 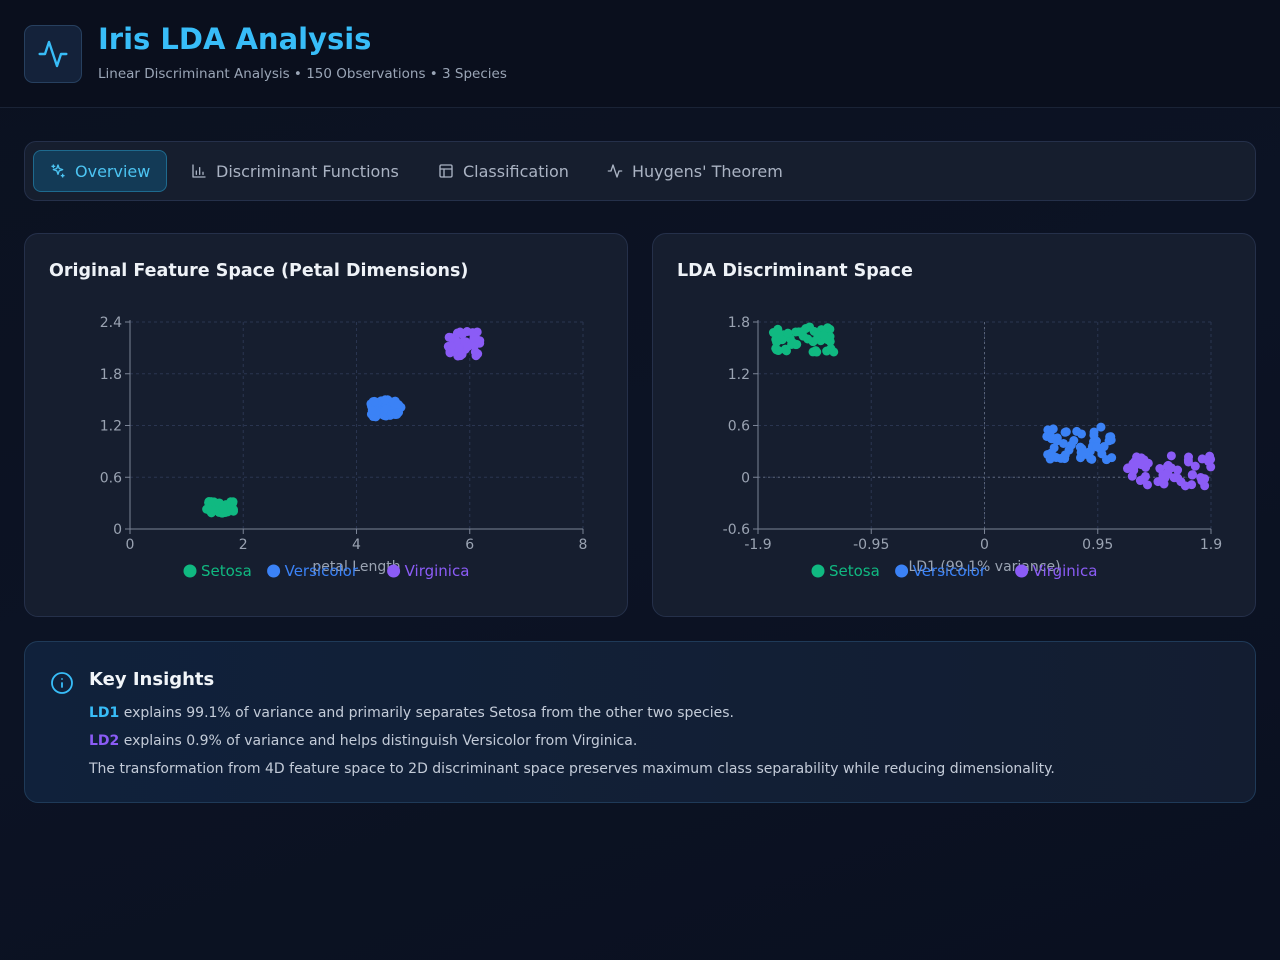 I want to click on y-tick-label: 1.2, so click(x=111, y=427).